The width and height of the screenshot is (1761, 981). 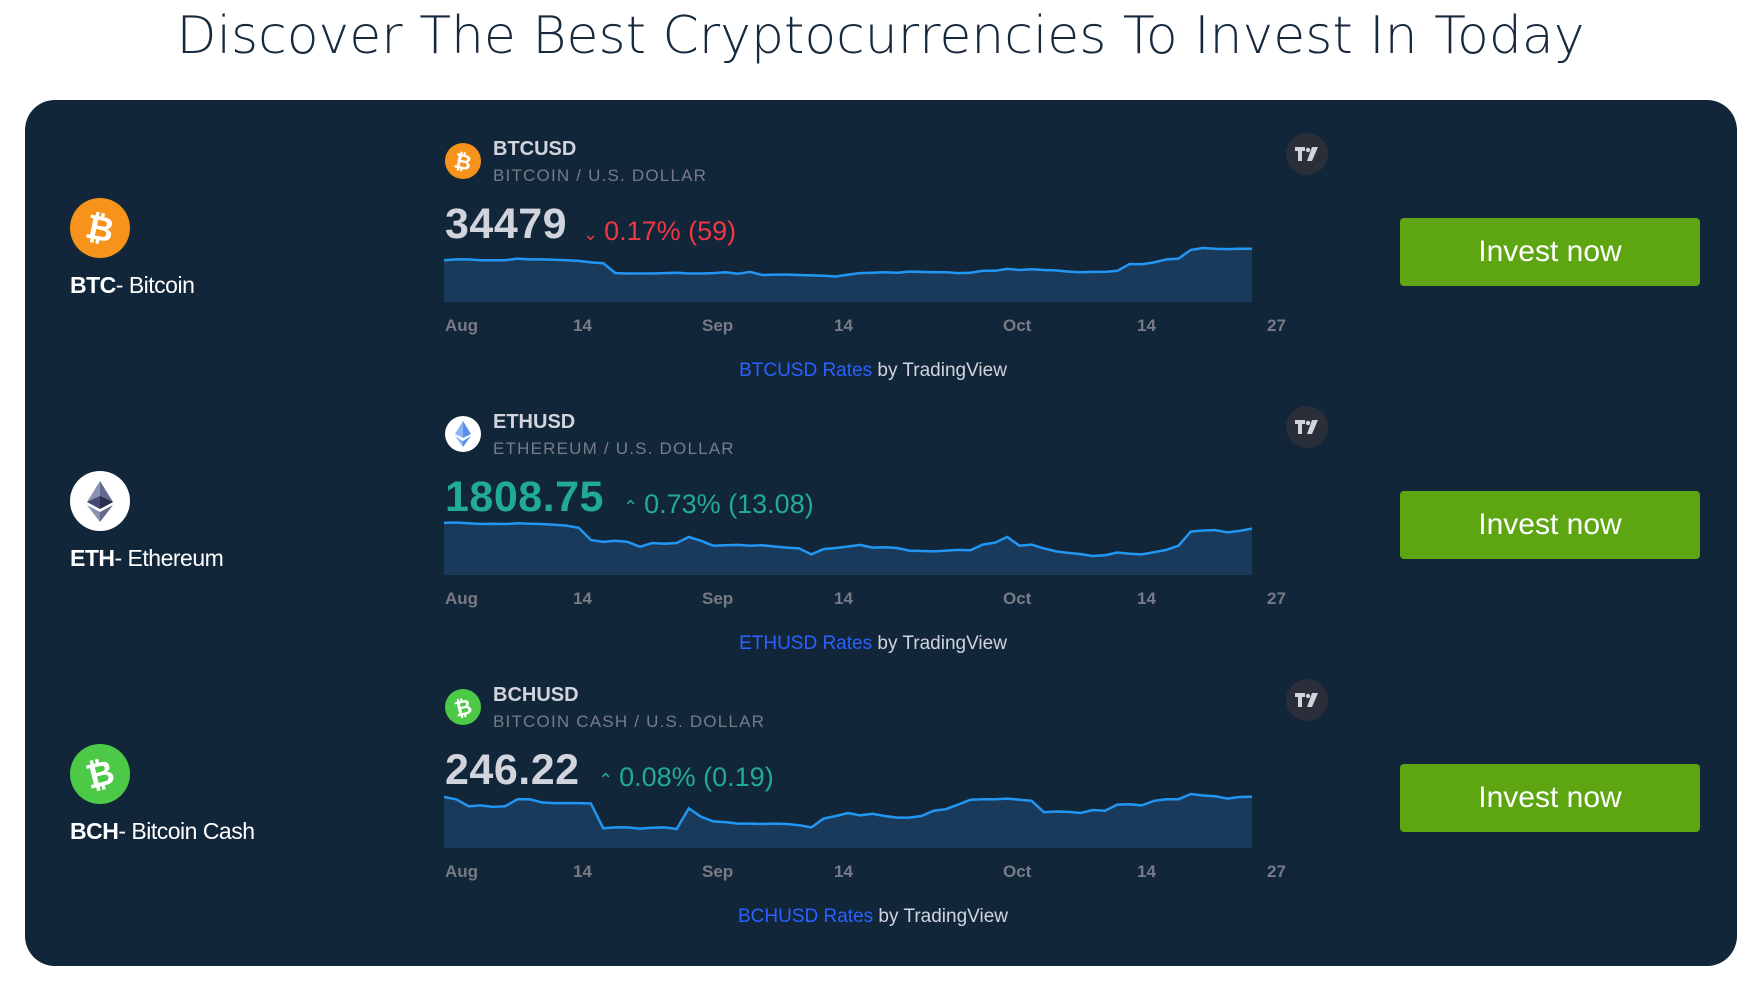 What do you see at coordinates (92, 558) in the screenshot?
I see `coin-symbol: ETH` at bounding box center [92, 558].